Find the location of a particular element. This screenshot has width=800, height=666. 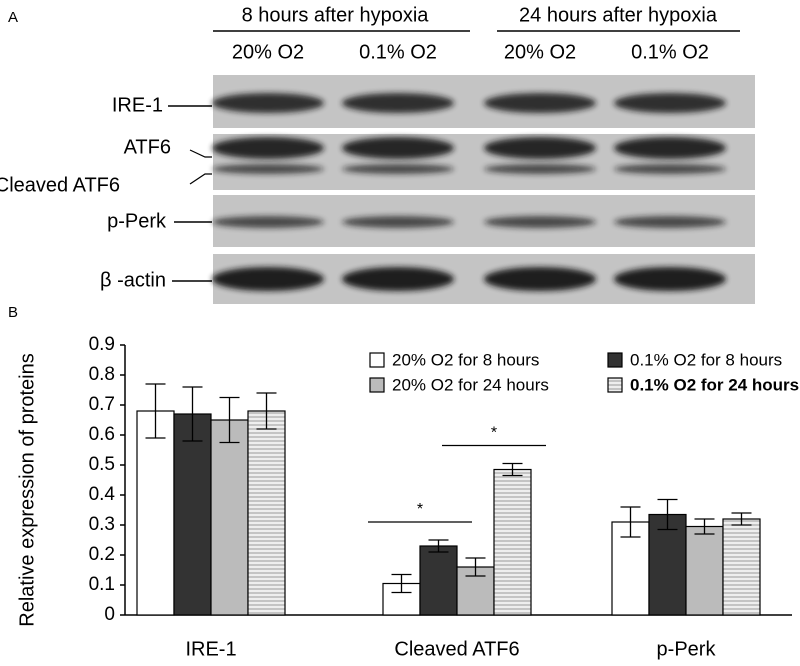

x-tick-label: Cleaved ATF6 is located at coordinates (456, 649).